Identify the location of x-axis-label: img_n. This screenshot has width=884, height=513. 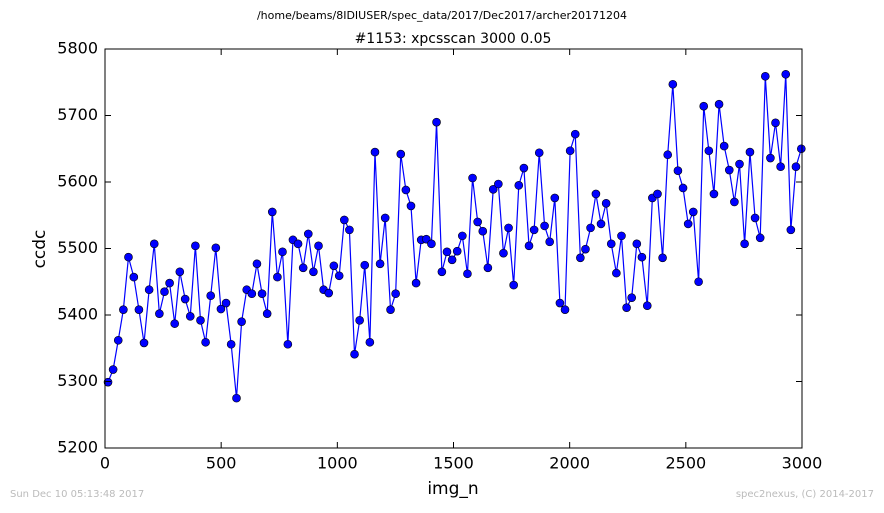
(452, 489).